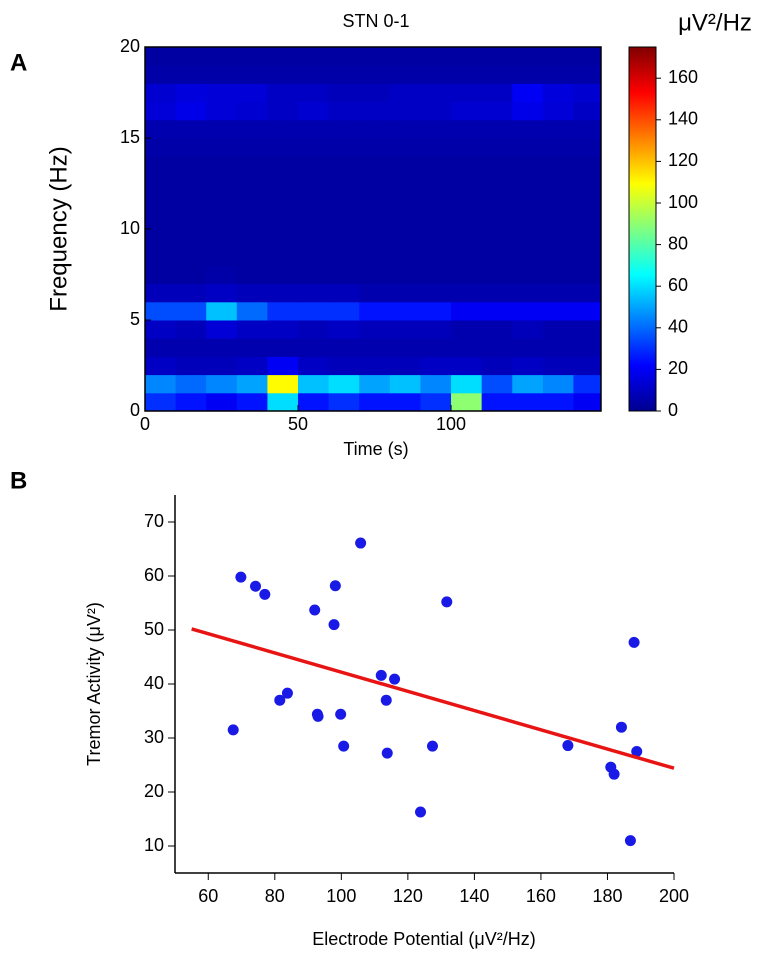  I want to click on colorbar-tick-label: 80, so click(678, 243).